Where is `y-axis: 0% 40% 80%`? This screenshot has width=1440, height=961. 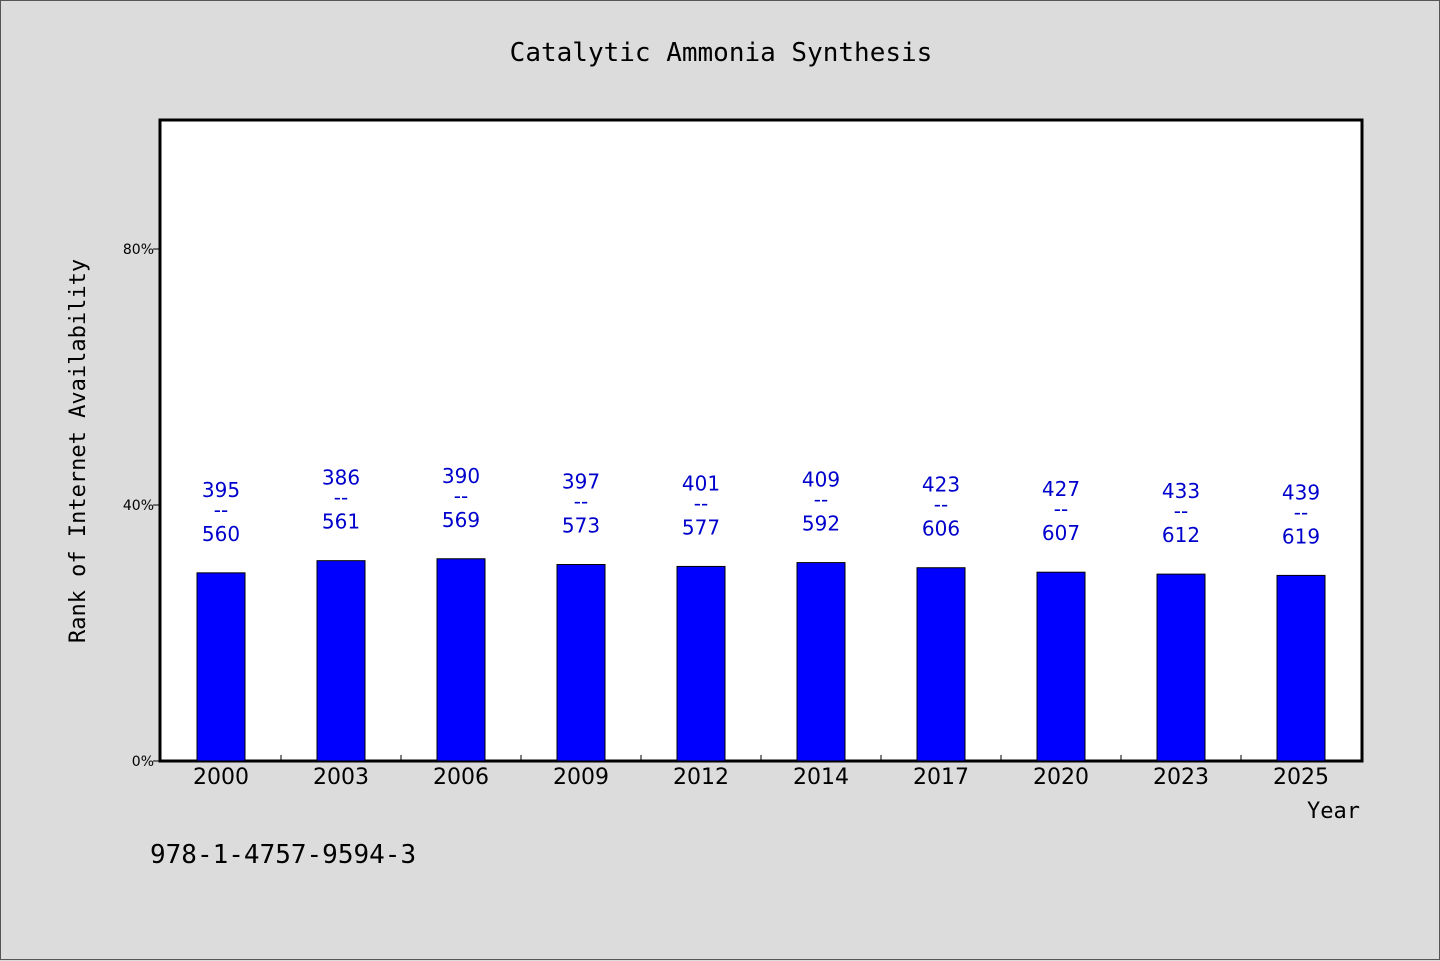 y-axis: 0% 40% 80% is located at coordinates (142, 506).